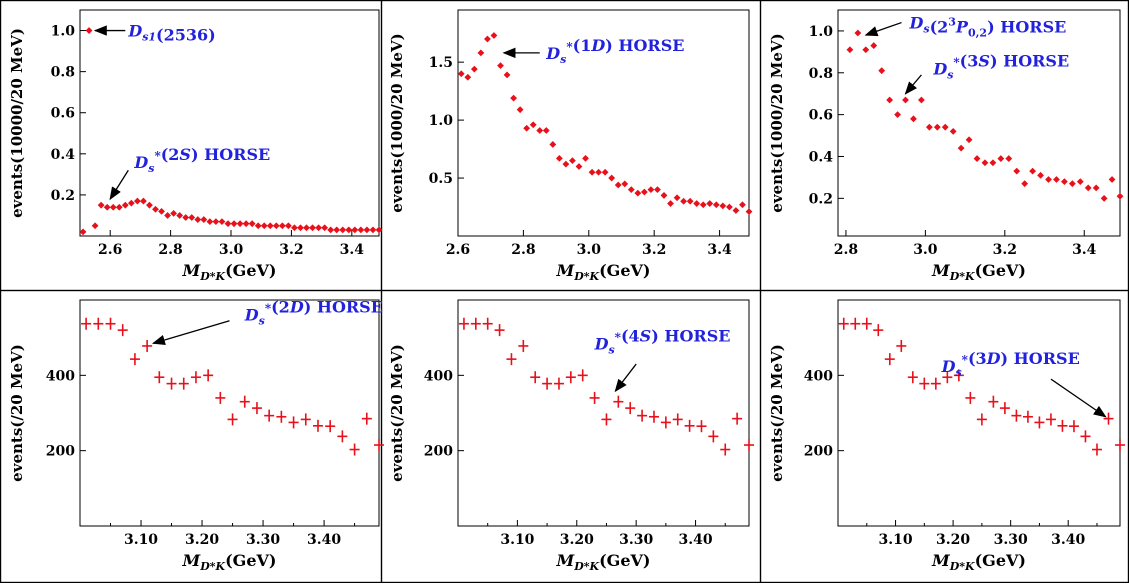 Image resolution: width=1129 pixels, height=587 pixels. What do you see at coordinates (846, 250) in the screenshot?
I see `x-tick-label: 2.8` at bounding box center [846, 250].